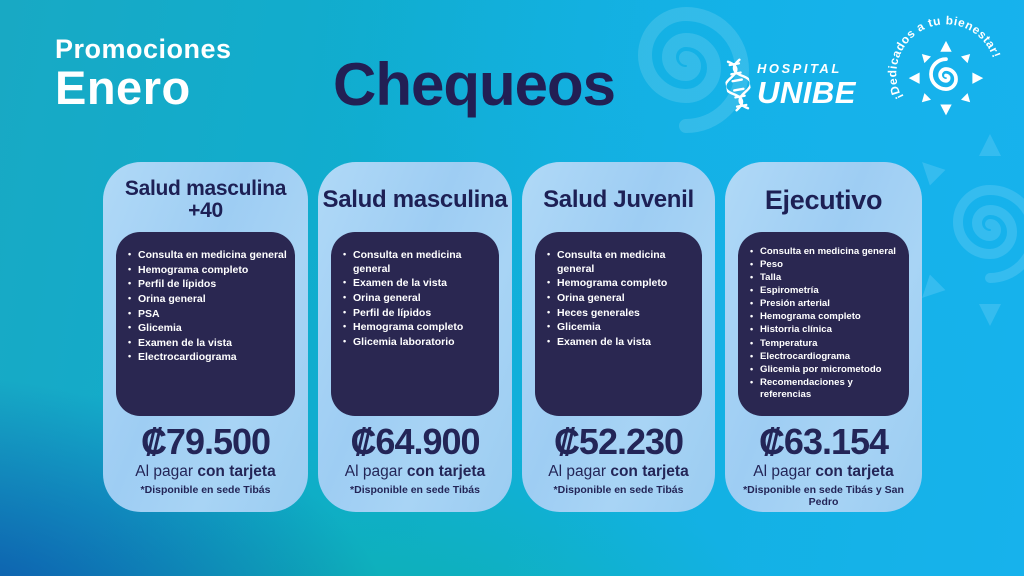 This screenshot has width=1024, height=576. What do you see at coordinates (823, 496) in the screenshot?
I see `availability-note: *Disponible en sede Tibás y San Pedro` at bounding box center [823, 496].